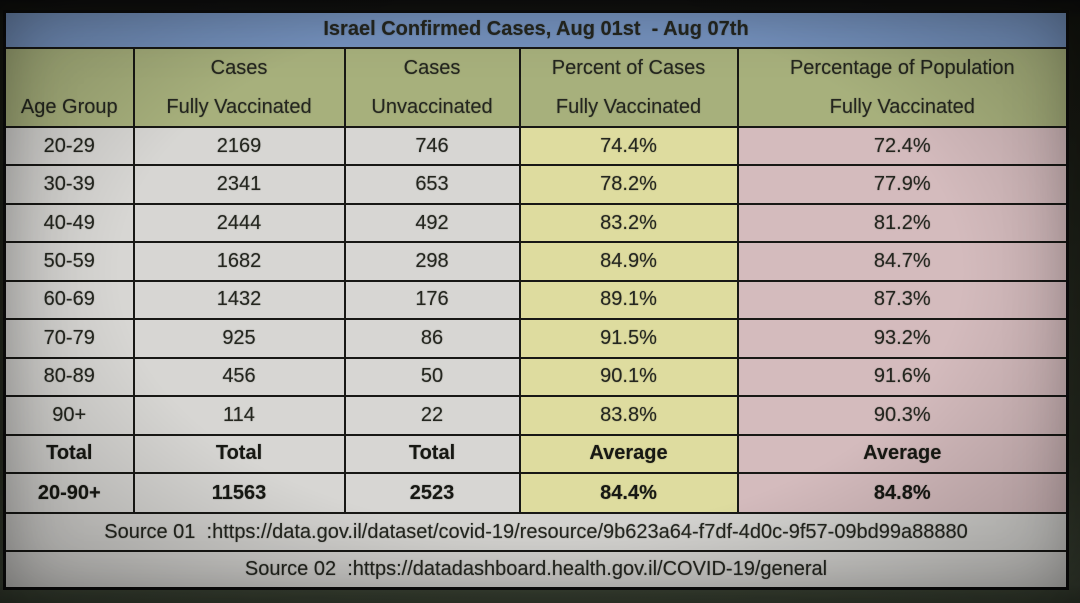 This screenshot has width=1080, height=603. Describe the element at coordinates (432, 415) in the screenshot. I see `cell-cases-unvaccinated: 22` at that location.